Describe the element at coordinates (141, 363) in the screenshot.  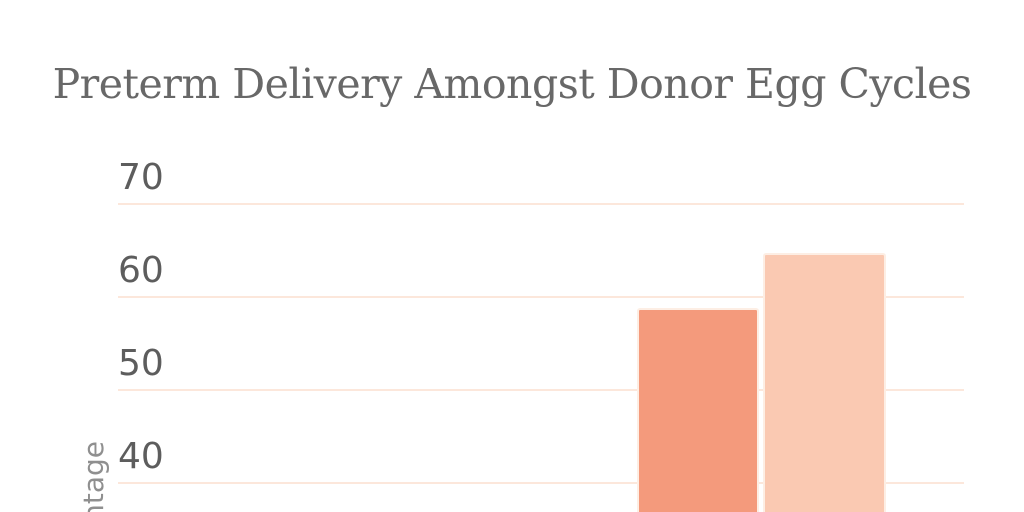
I see `y-axis-tick-label: 50` at that location.